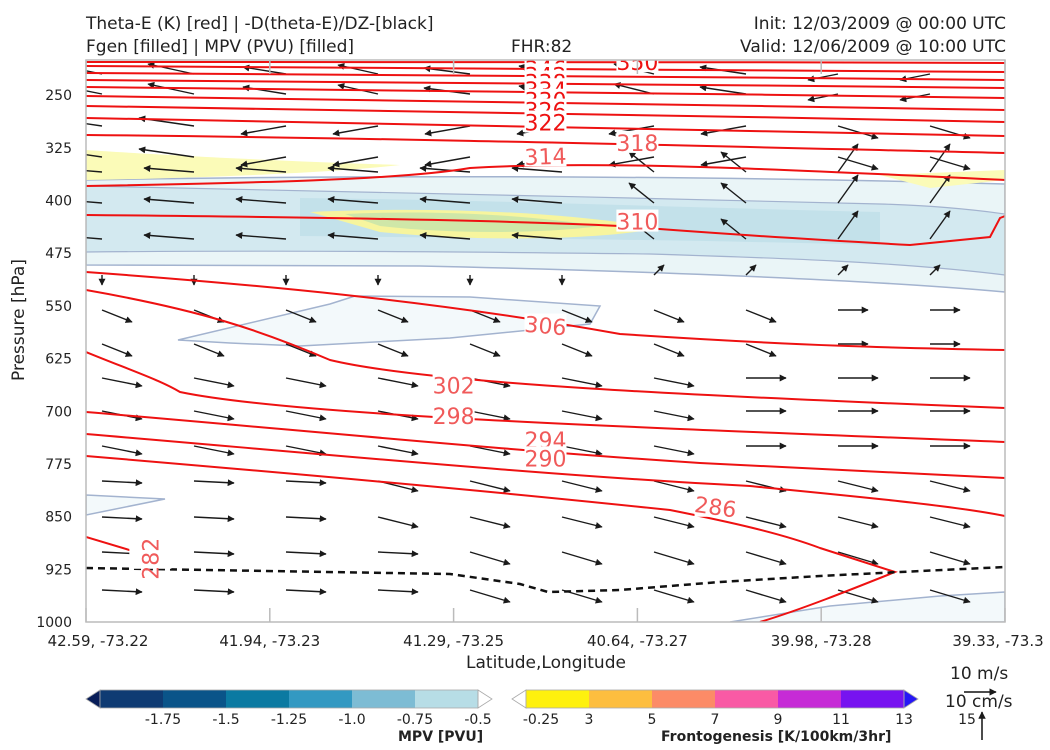 This screenshot has width=1050, height=750. I want to click on x-tick-label: 41.29, -73.25, so click(453, 641).